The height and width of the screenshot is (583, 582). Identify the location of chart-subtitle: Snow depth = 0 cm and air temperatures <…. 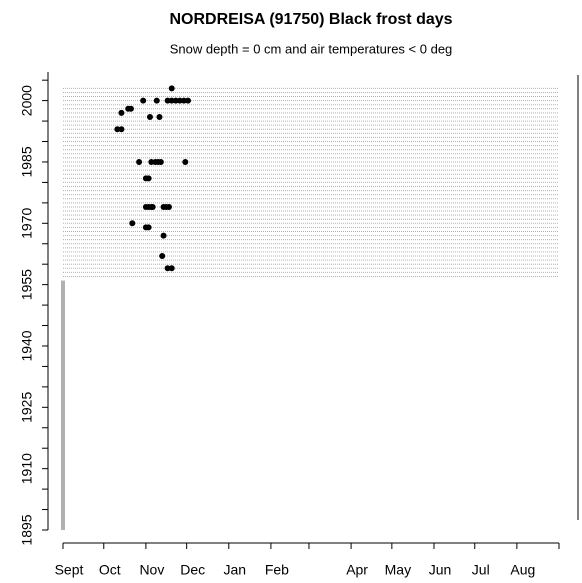
(311, 48).